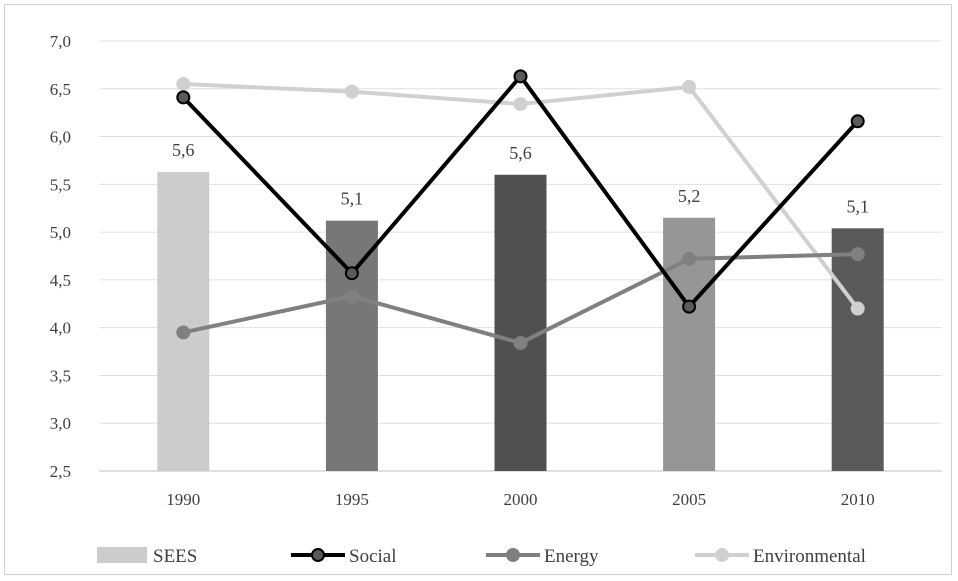 This screenshot has height=581, width=958. I want to click on y-tick-label: 3,0, so click(60, 423).